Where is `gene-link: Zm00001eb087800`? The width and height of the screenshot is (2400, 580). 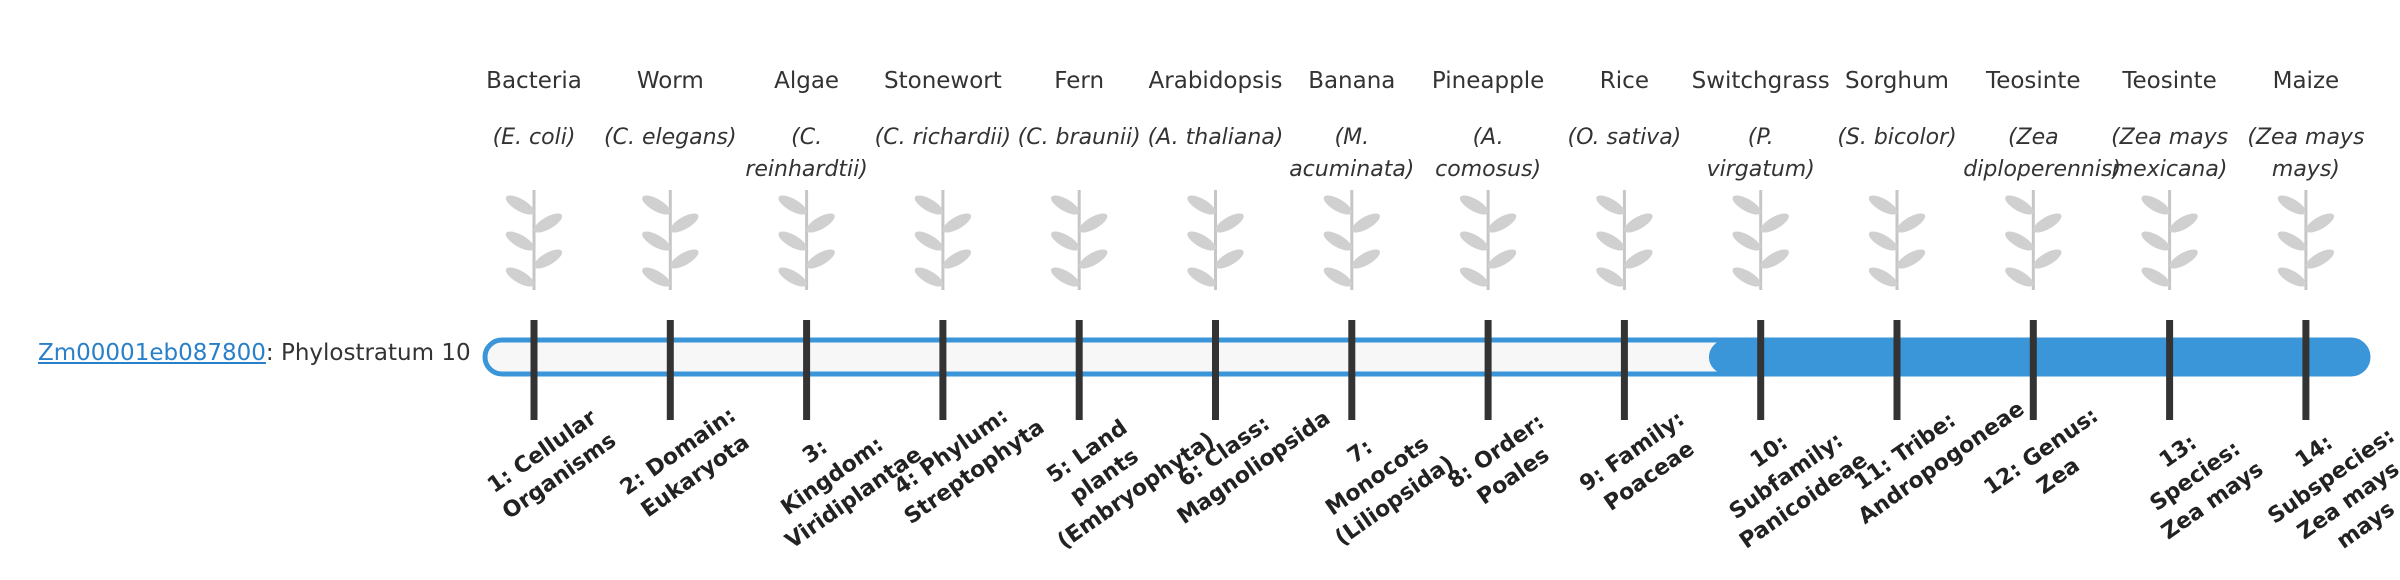 gene-link: Zm00001eb087800 is located at coordinates (152, 353).